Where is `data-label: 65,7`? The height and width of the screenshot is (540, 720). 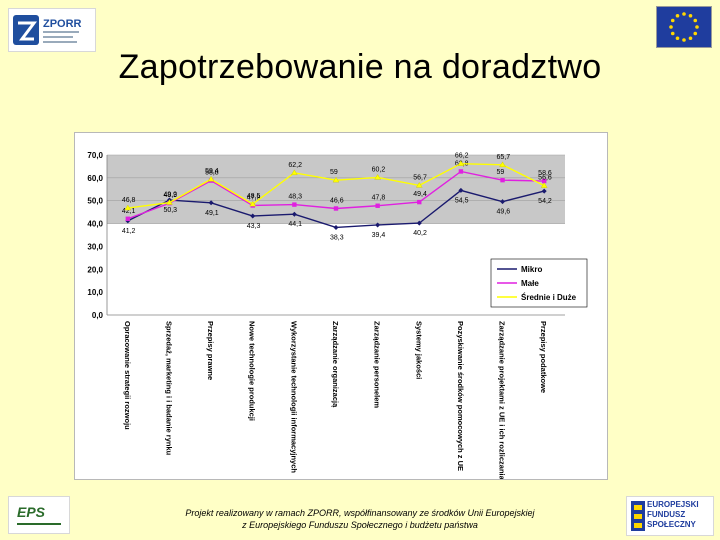 data-label: 65,7 is located at coordinates (504, 157).